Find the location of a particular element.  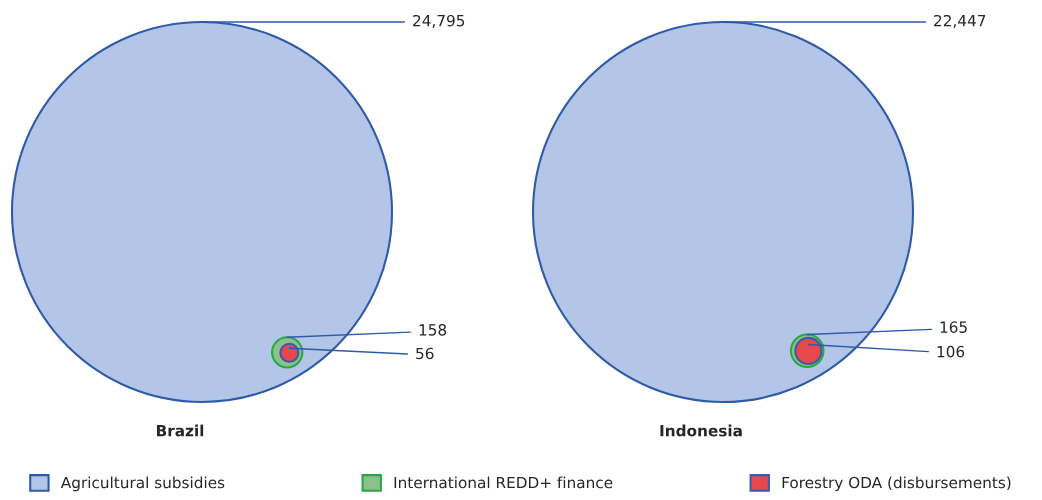

legend-label: Forestry ODA (disbursements) is located at coordinates (896, 484).